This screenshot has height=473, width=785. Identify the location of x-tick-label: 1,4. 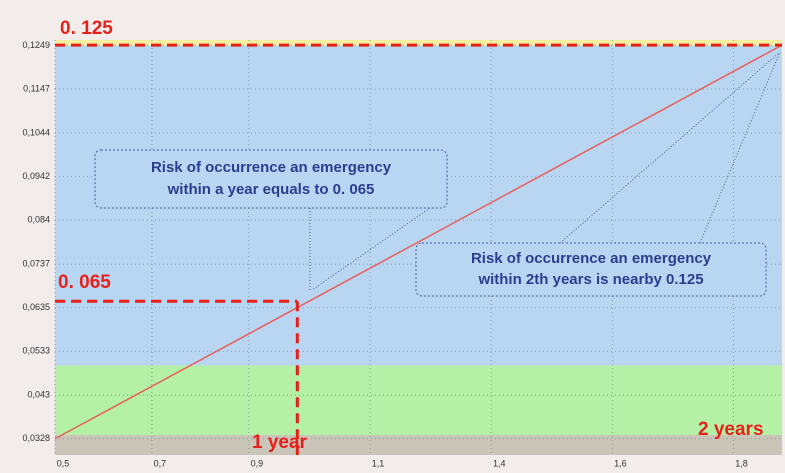
(499, 463).